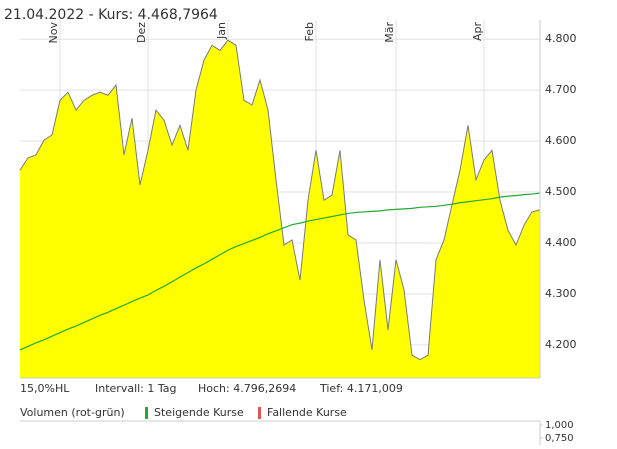 This screenshot has height=449, width=617. What do you see at coordinates (221, 31) in the screenshot?
I see `x-tick-label: Jan` at bounding box center [221, 31].